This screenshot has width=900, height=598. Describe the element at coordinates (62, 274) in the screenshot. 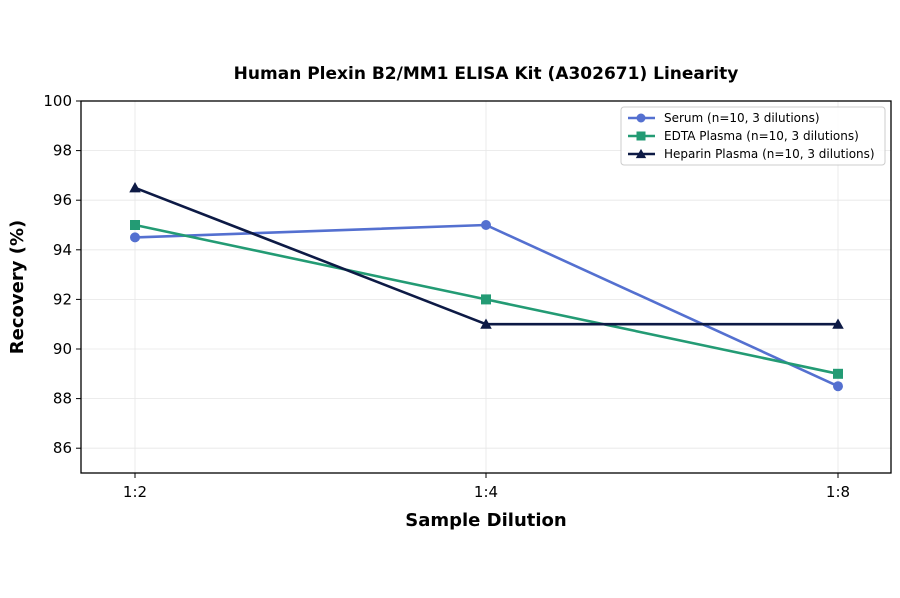

I see `y-axis: 86 88 90 92 94 96 98 100` at that location.